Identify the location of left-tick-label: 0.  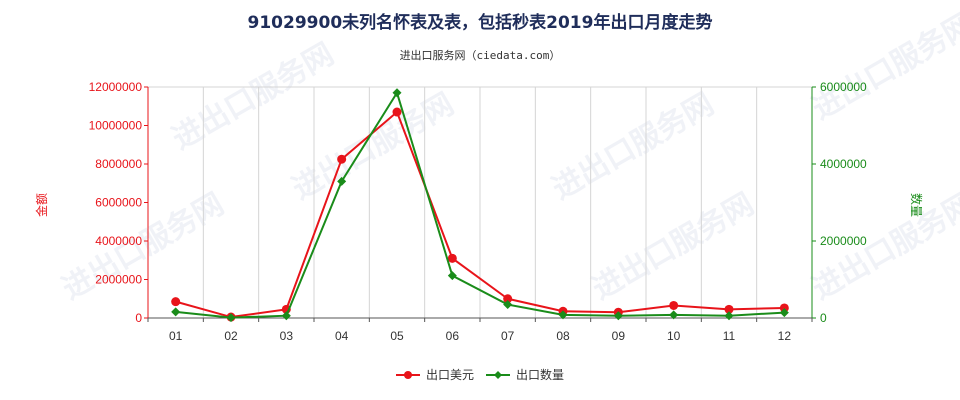
(138, 318).